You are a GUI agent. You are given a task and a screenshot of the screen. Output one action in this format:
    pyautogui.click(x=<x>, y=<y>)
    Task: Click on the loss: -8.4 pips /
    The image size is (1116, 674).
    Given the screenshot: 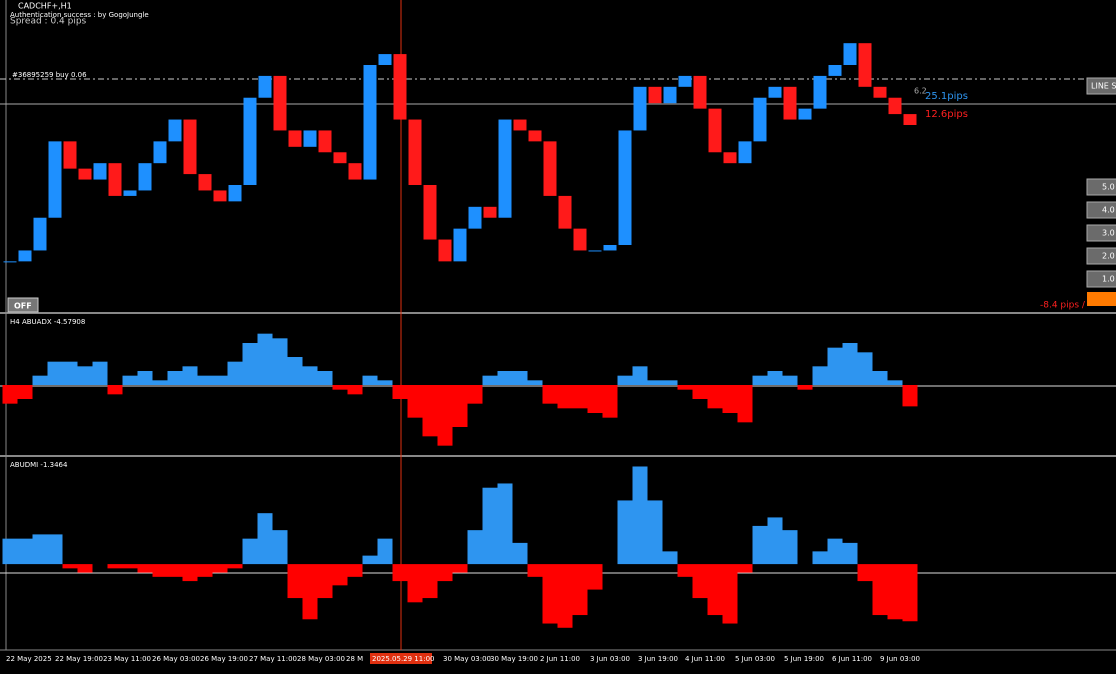 What is the action you would take?
    pyautogui.click(x=1063, y=306)
    